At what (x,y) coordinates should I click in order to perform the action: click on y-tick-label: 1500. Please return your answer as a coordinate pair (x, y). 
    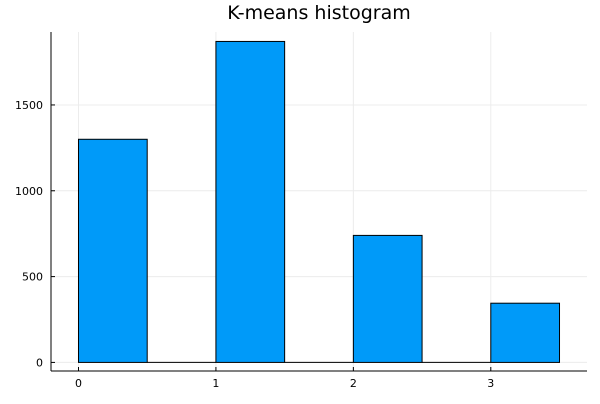
    Looking at the image, I should click on (29, 105).